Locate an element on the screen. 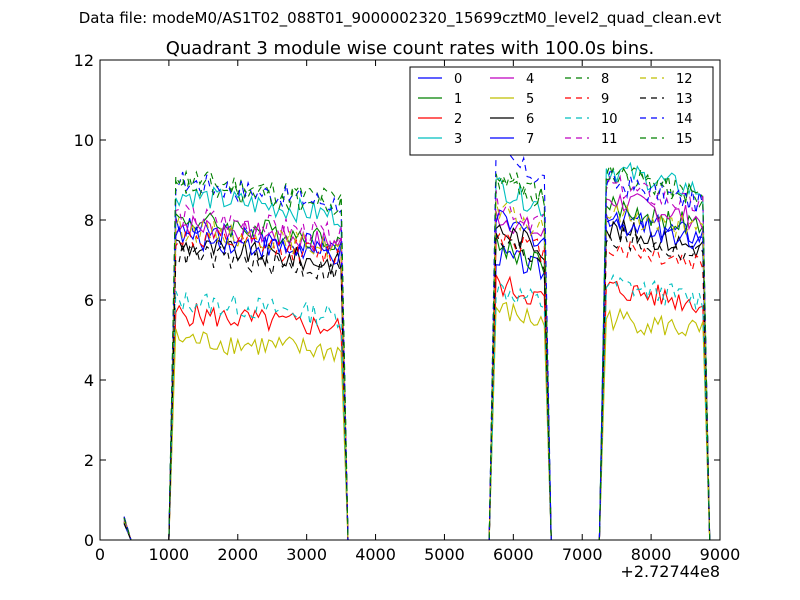 This screenshot has width=800, height=600. legend-label: 2 is located at coordinates (458, 119).